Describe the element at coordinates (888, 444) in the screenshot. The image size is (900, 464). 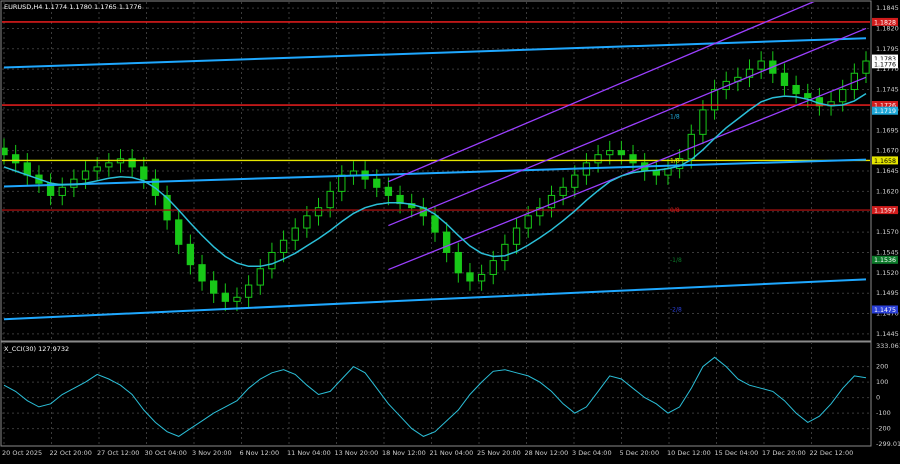
I see `cci-tick-label: -299.013` at that location.